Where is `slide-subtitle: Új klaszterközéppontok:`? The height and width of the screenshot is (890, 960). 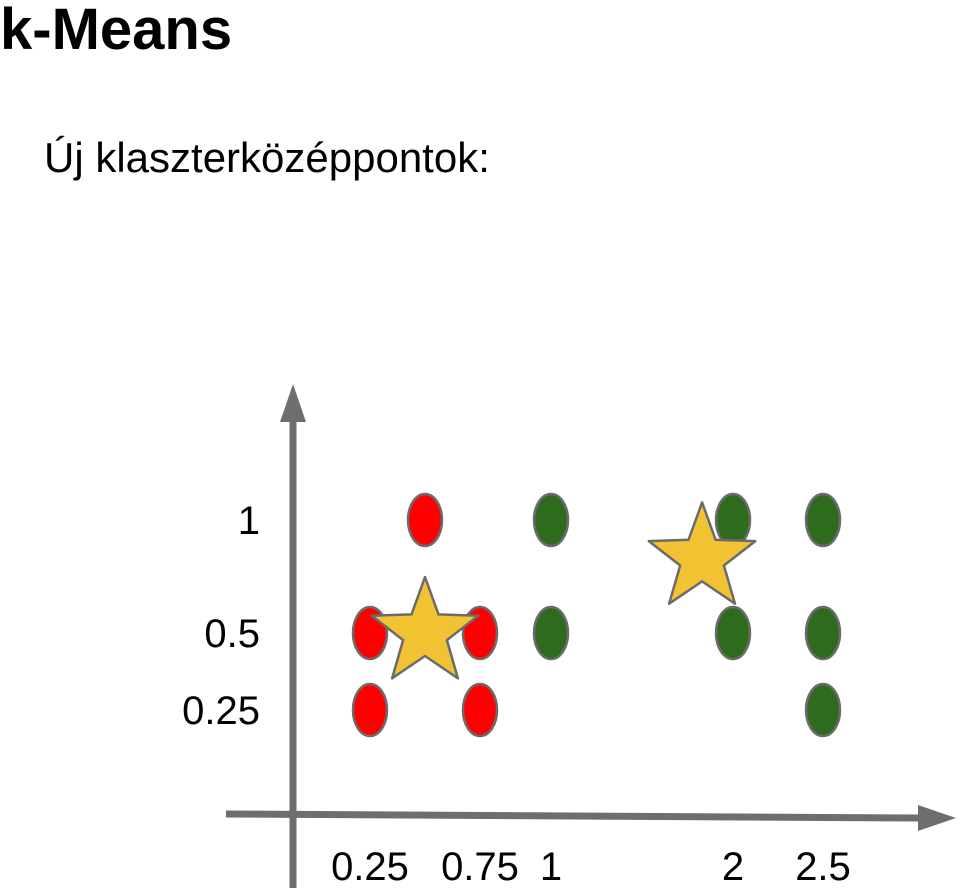 slide-subtitle: Új klaszterközéppontok: is located at coordinates (267, 157).